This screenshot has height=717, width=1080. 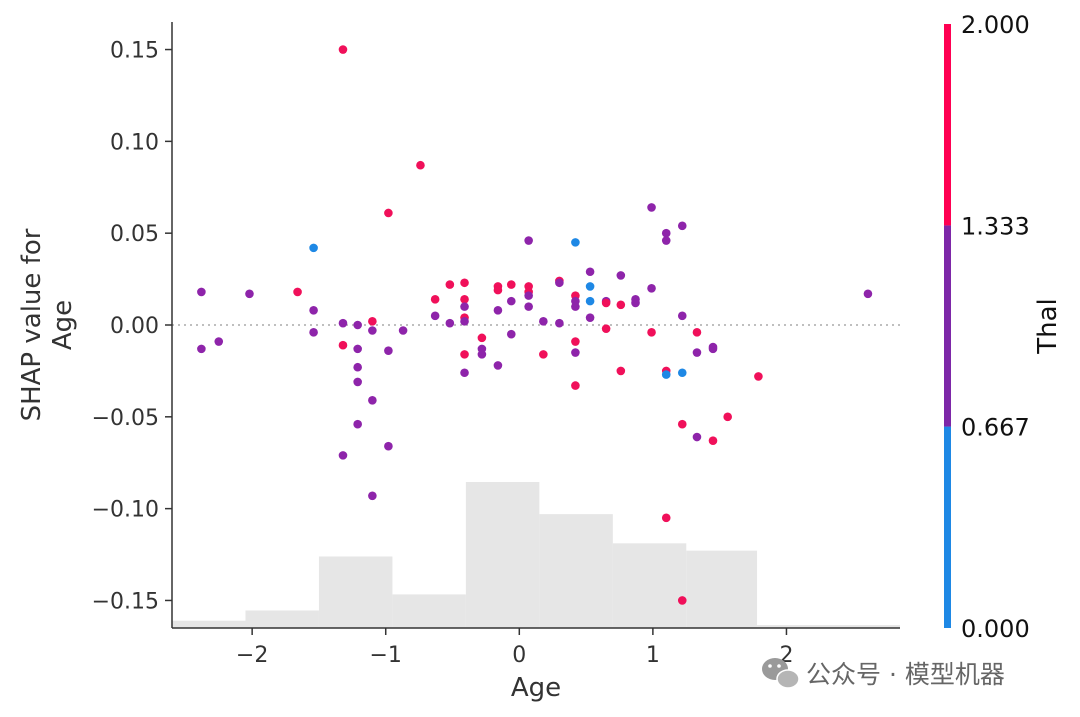 What do you see at coordinates (519, 655) in the screenshot?
I see `x-tick-label: 0` at bounding box center [519, 655].